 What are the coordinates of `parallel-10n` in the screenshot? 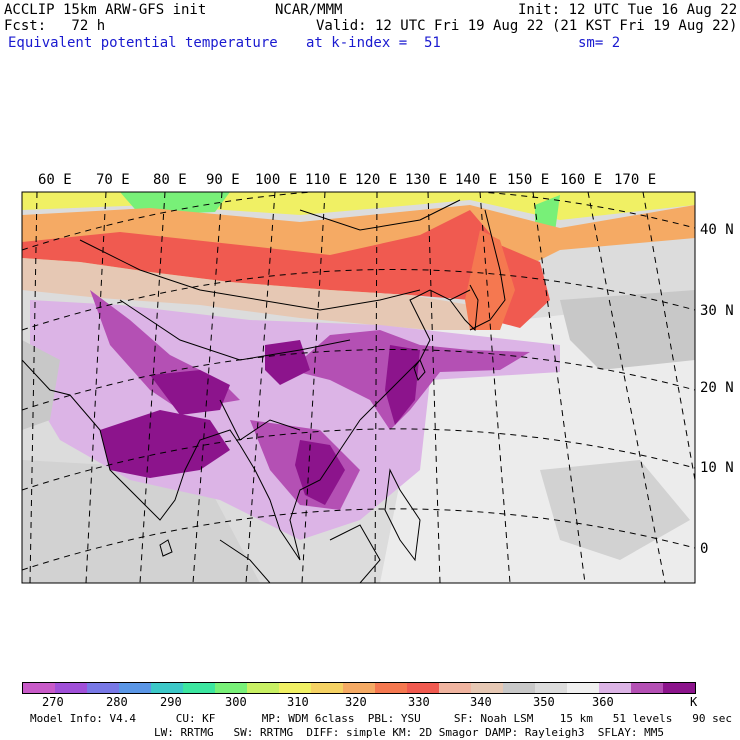 It's located at (358, 459).